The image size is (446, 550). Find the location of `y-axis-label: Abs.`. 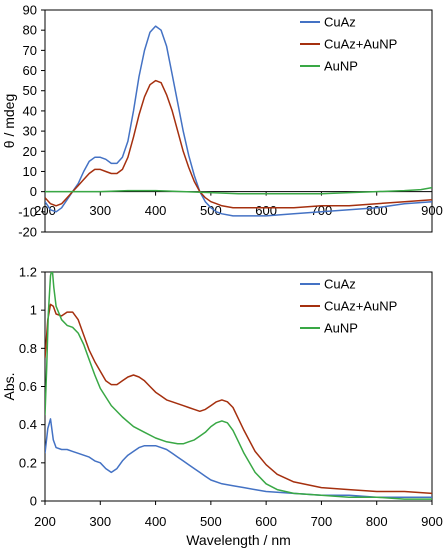

y-axis-label: Abs. is located at coordinates (9, 386).